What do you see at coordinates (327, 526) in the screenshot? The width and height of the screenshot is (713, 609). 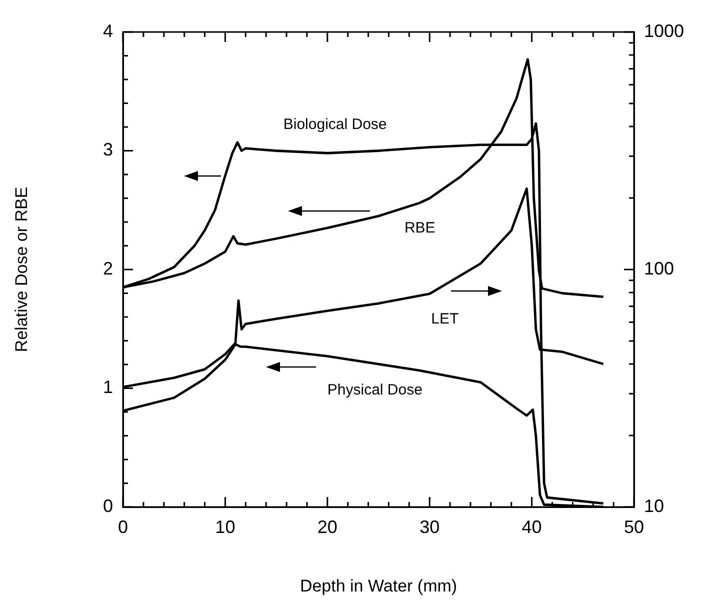 I see `x-tick-label: 20` at bounding box center [327, 526].